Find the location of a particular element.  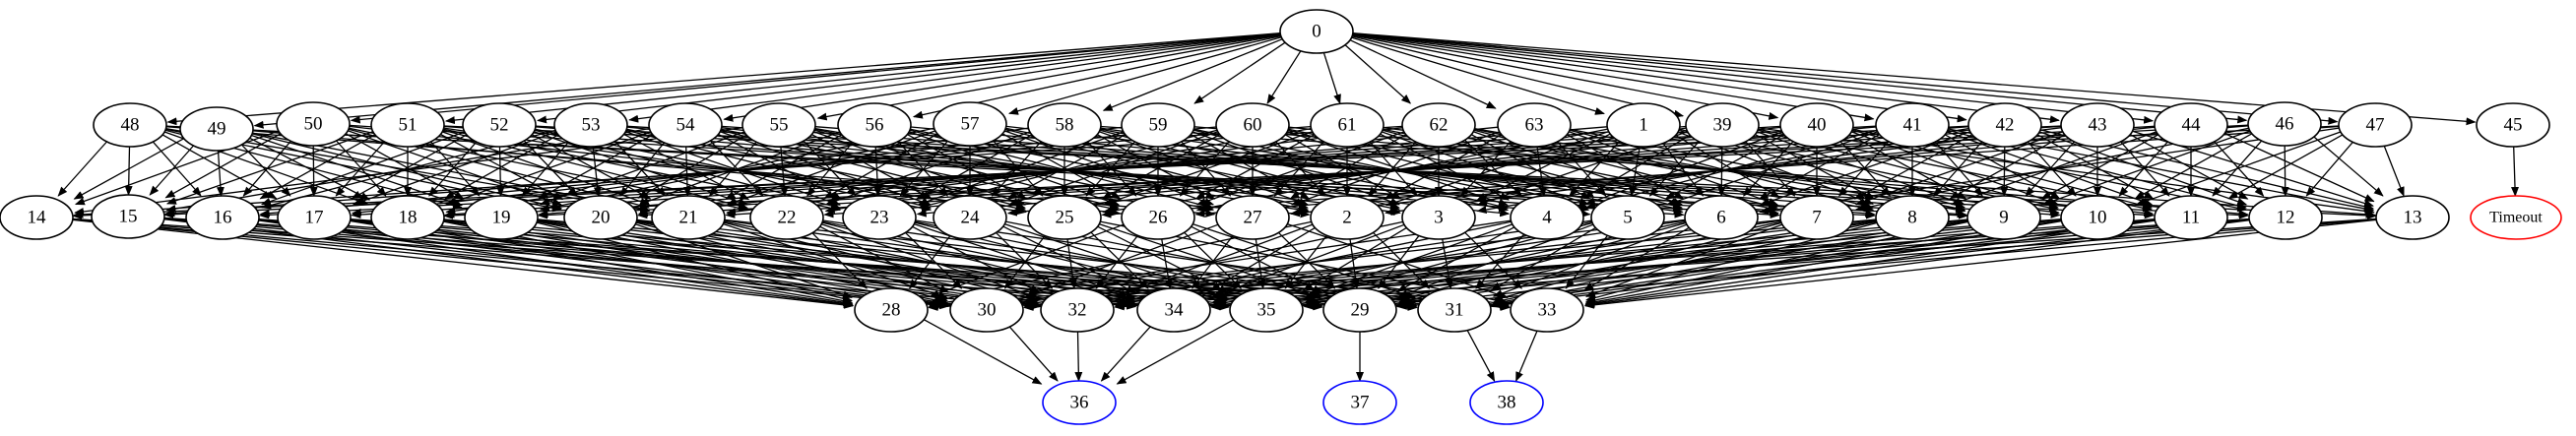

graph-node-37: 37 is located at coordinates (1359, 402).